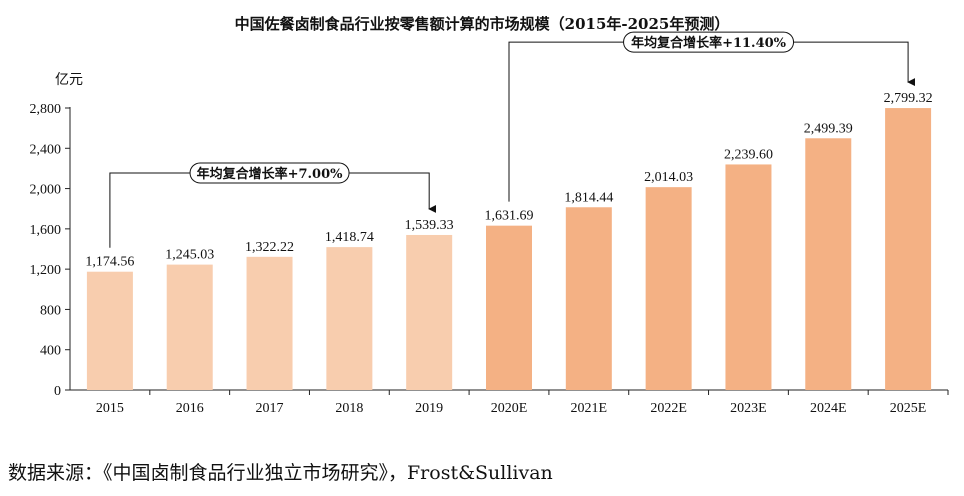 This screenshot has width=964, height=496. I want to click on cagr-bracket, so click(273, 210).